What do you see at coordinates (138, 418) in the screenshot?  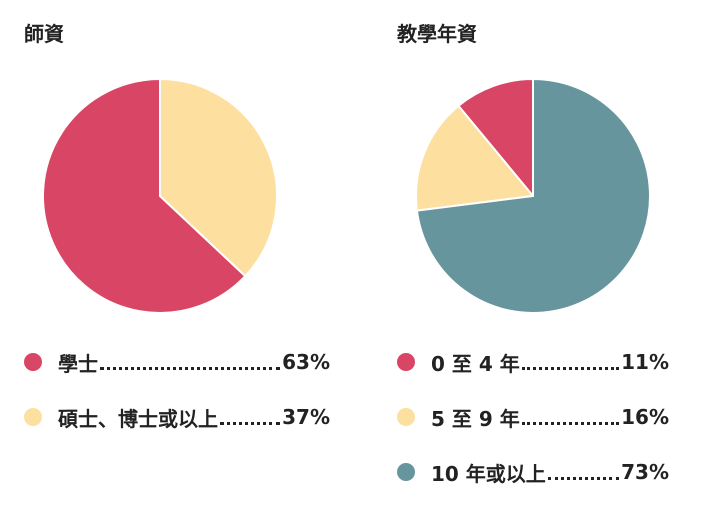 I see `legend-label: 碩士、博士或以上` at bounding box center [138, 418].